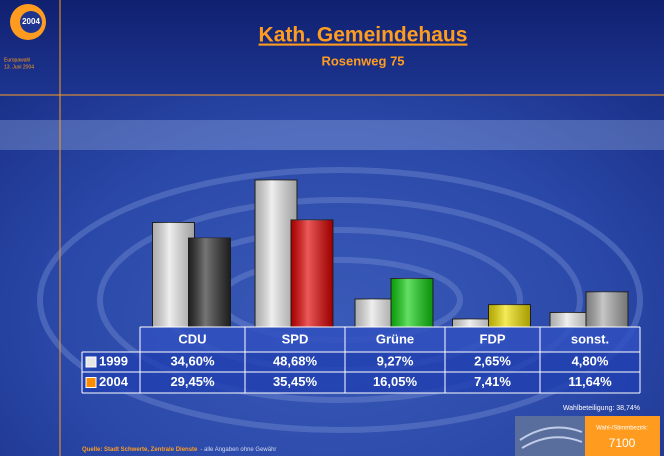  I want to click on category-label: SPD, so click(295, 338).